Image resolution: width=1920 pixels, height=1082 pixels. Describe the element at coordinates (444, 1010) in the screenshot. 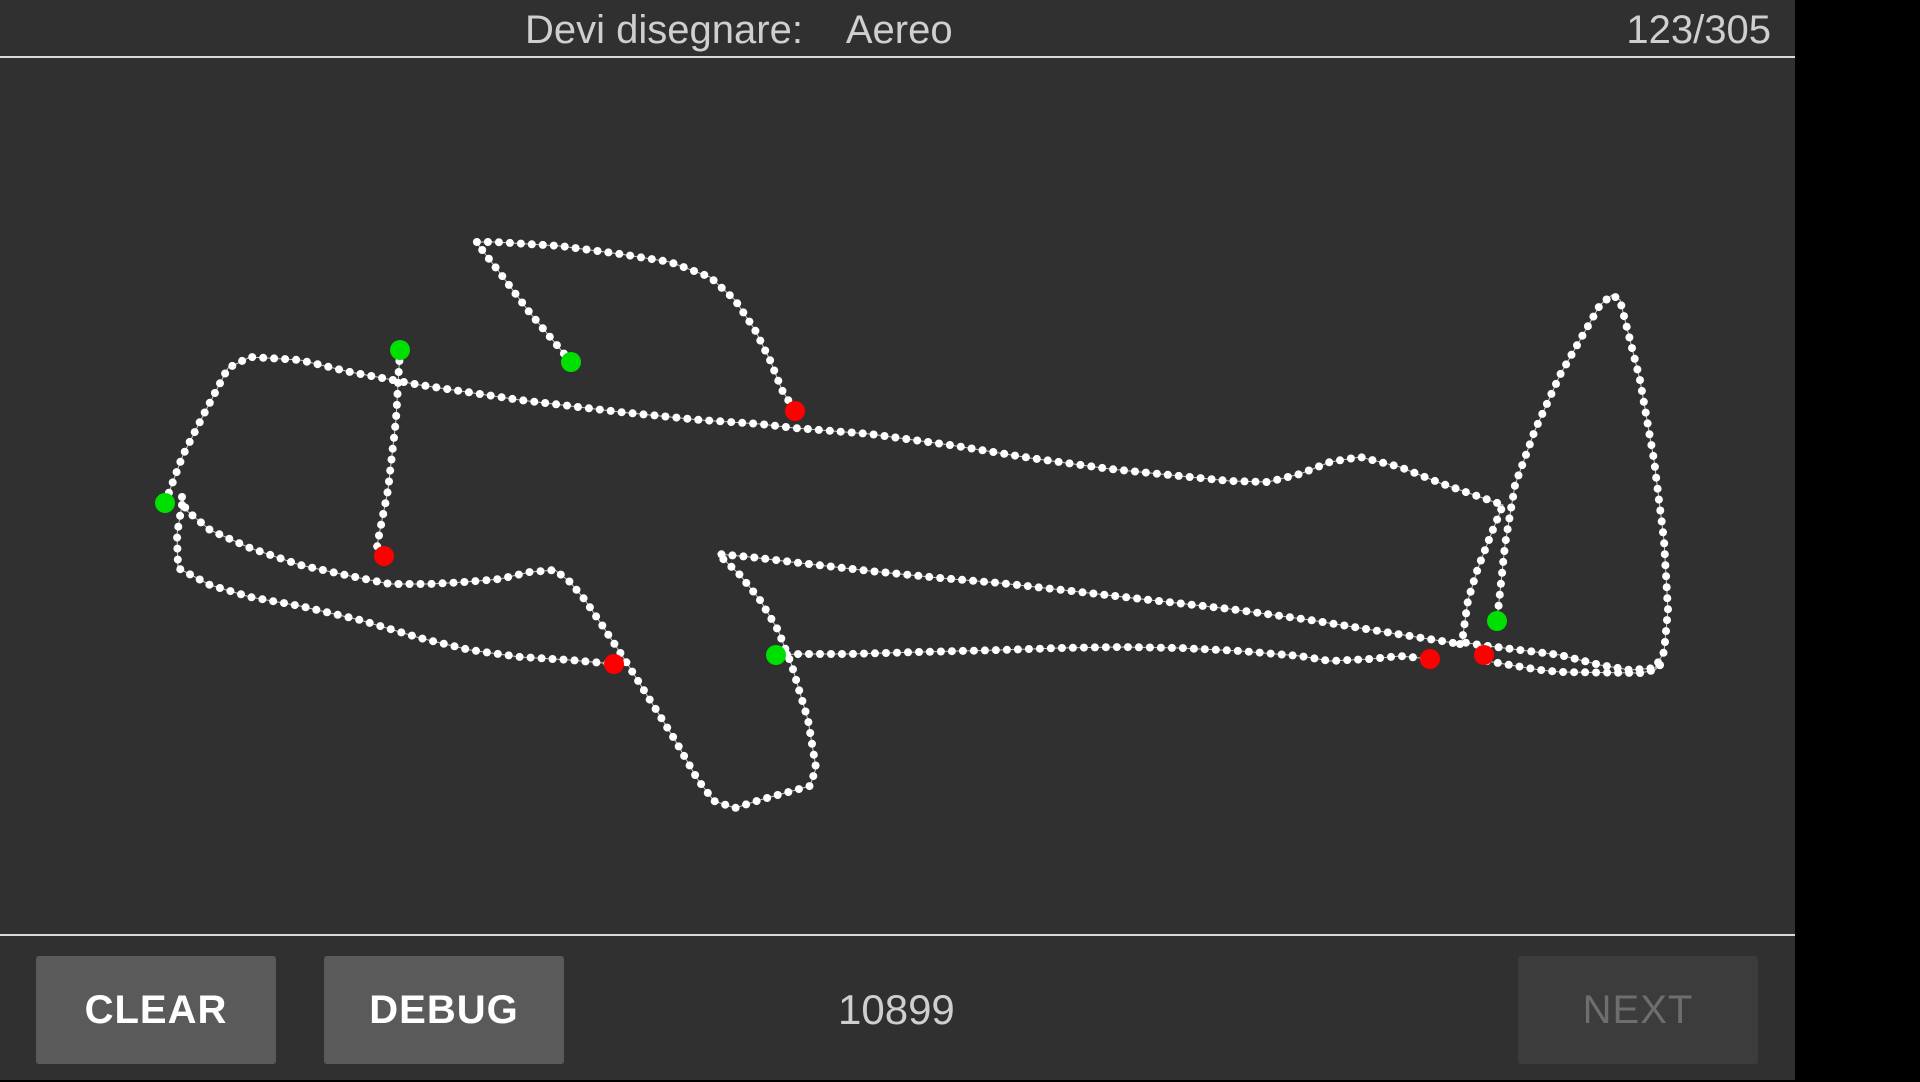

I see `debug-button: DEBUG` at that location.